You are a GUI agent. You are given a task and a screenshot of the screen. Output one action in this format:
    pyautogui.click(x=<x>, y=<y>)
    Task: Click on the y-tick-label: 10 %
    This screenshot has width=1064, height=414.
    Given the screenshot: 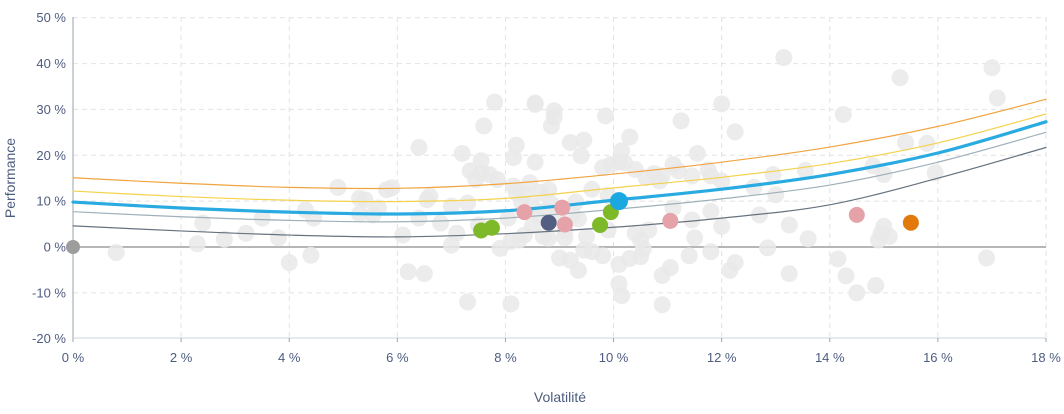 What is the action you would take?
    pyautogui.click(x=51, y=201)
    